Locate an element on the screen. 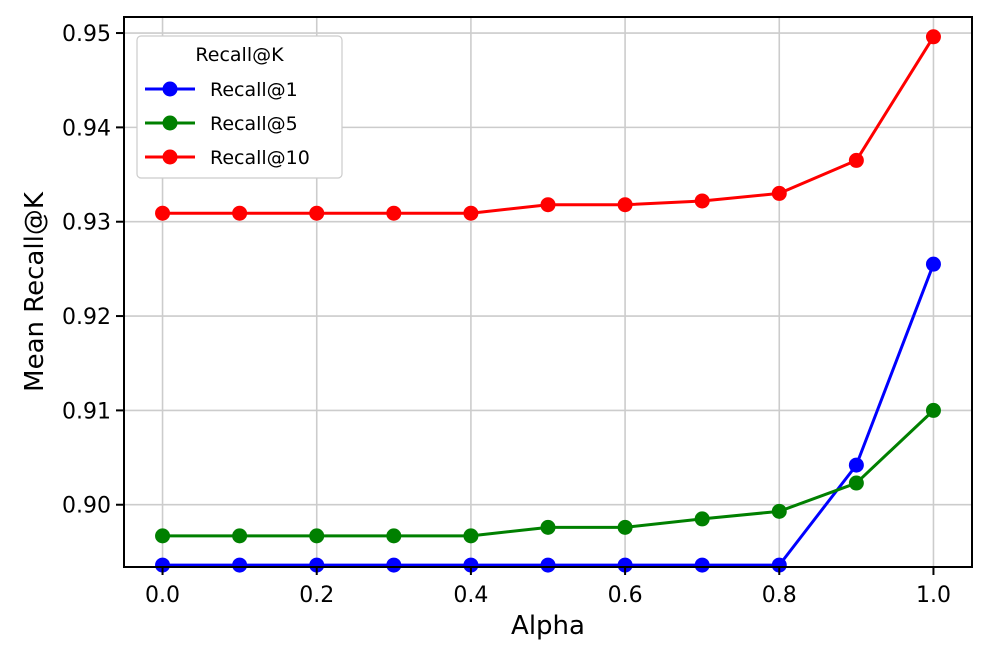  y-tick-label: 0.90 is located at coordinates (86, 506).